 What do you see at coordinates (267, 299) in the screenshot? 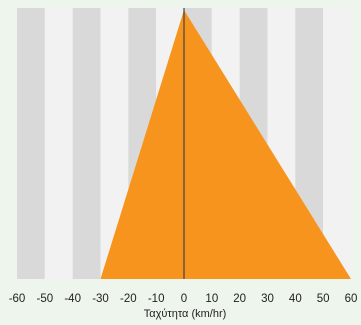
I see `x-tick-label: 30` at bounding box center [267, 299].